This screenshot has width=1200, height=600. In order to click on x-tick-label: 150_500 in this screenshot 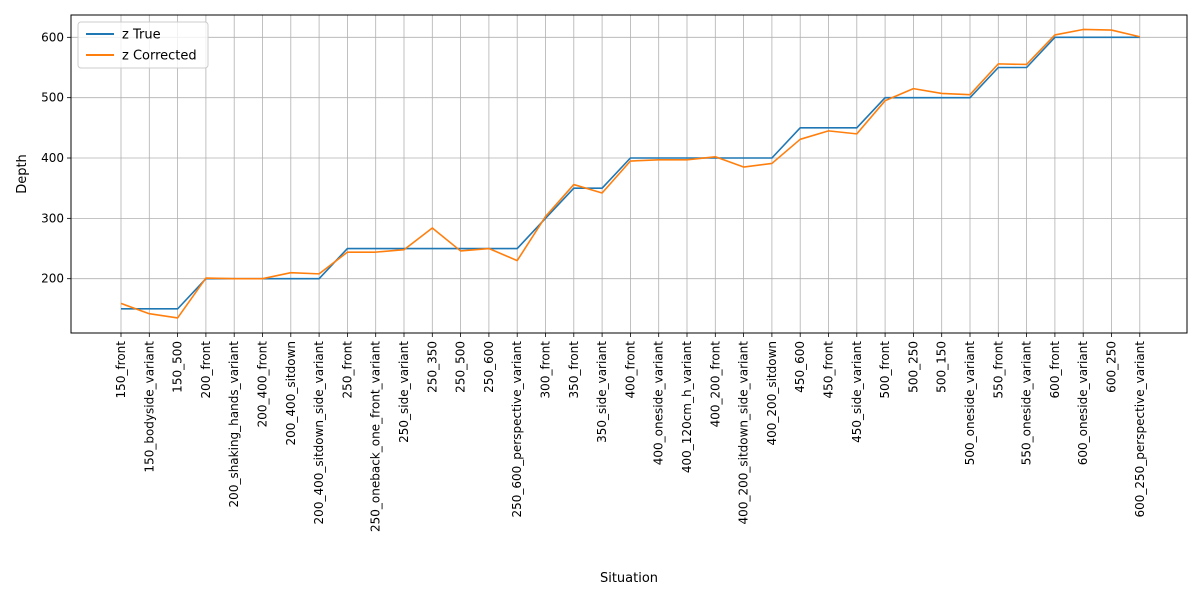, I will do `click(178, 367)`.